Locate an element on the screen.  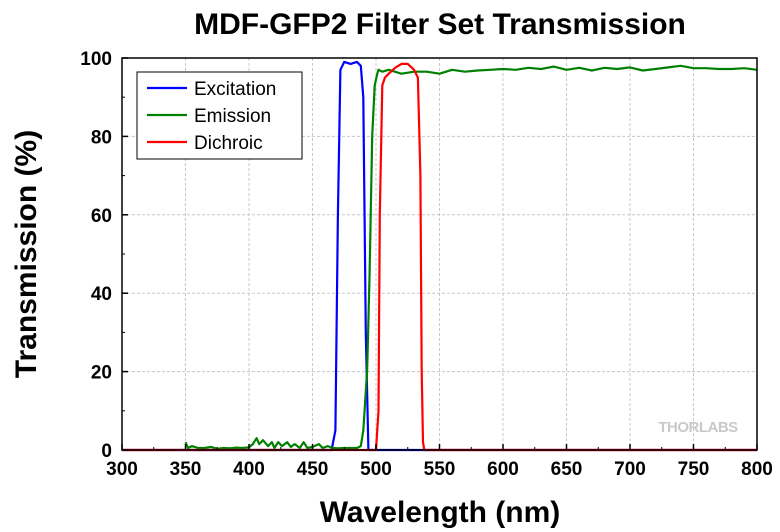
x-tick-label: 800 is located at coordinates (757, 469).